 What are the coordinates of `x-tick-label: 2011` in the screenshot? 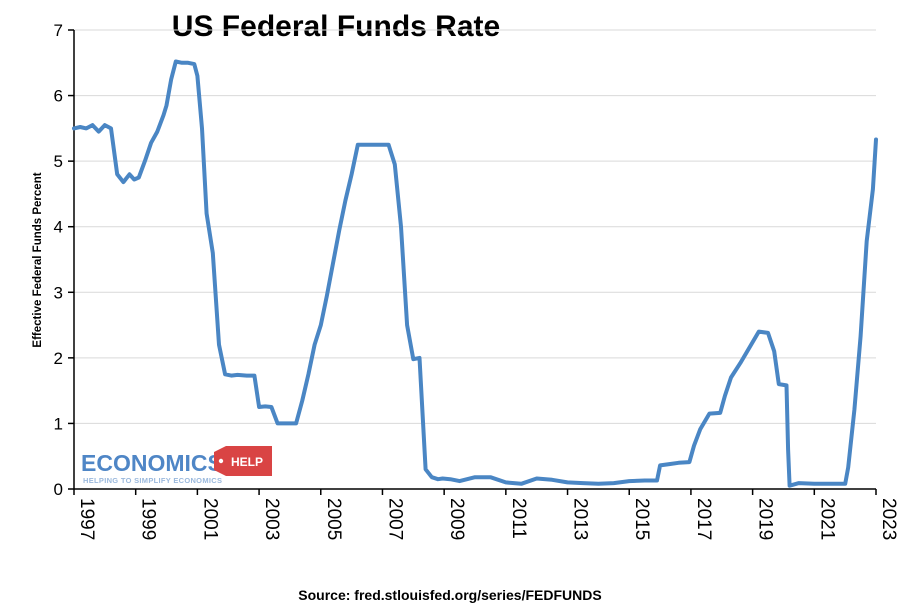 It's located at (518, 518).